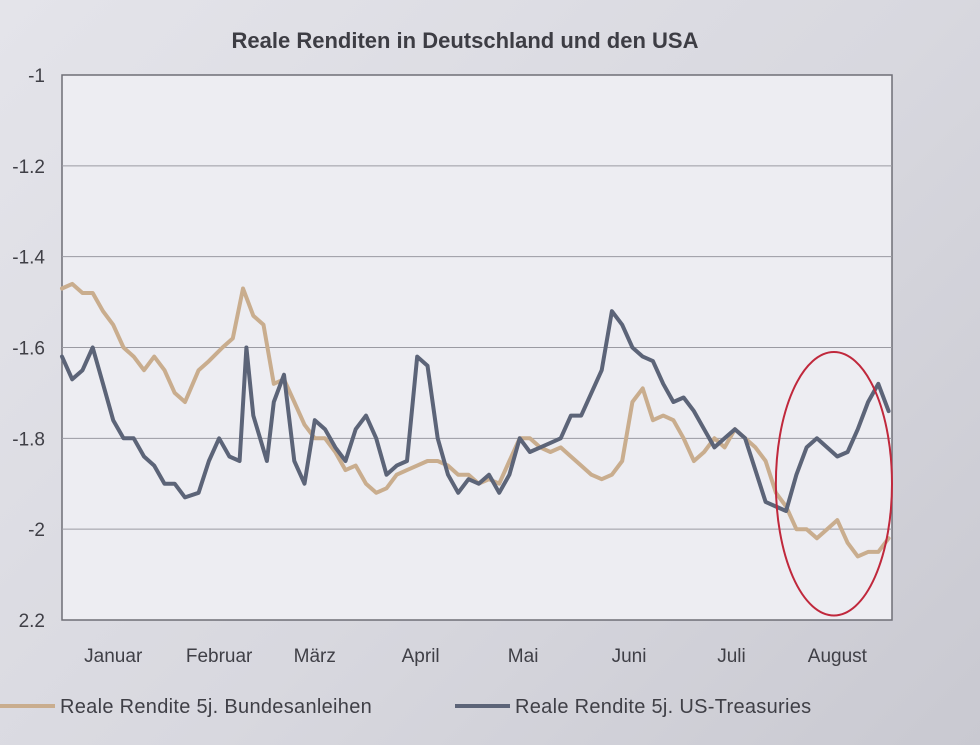  What do you see at coordinates (113, 656) in the screenshot?
I see `x-tick-label: Januar` at bounding box center [113, 656].